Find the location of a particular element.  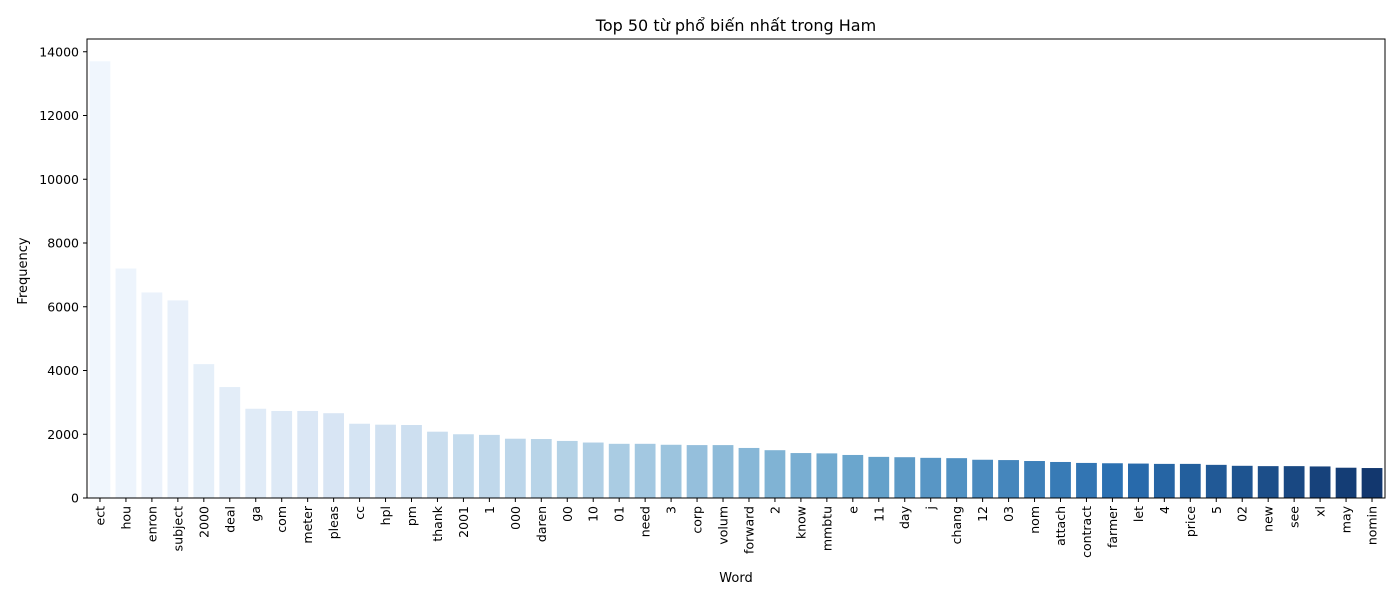

y-tick-label: 8000 is located at coordinates (63, 243).